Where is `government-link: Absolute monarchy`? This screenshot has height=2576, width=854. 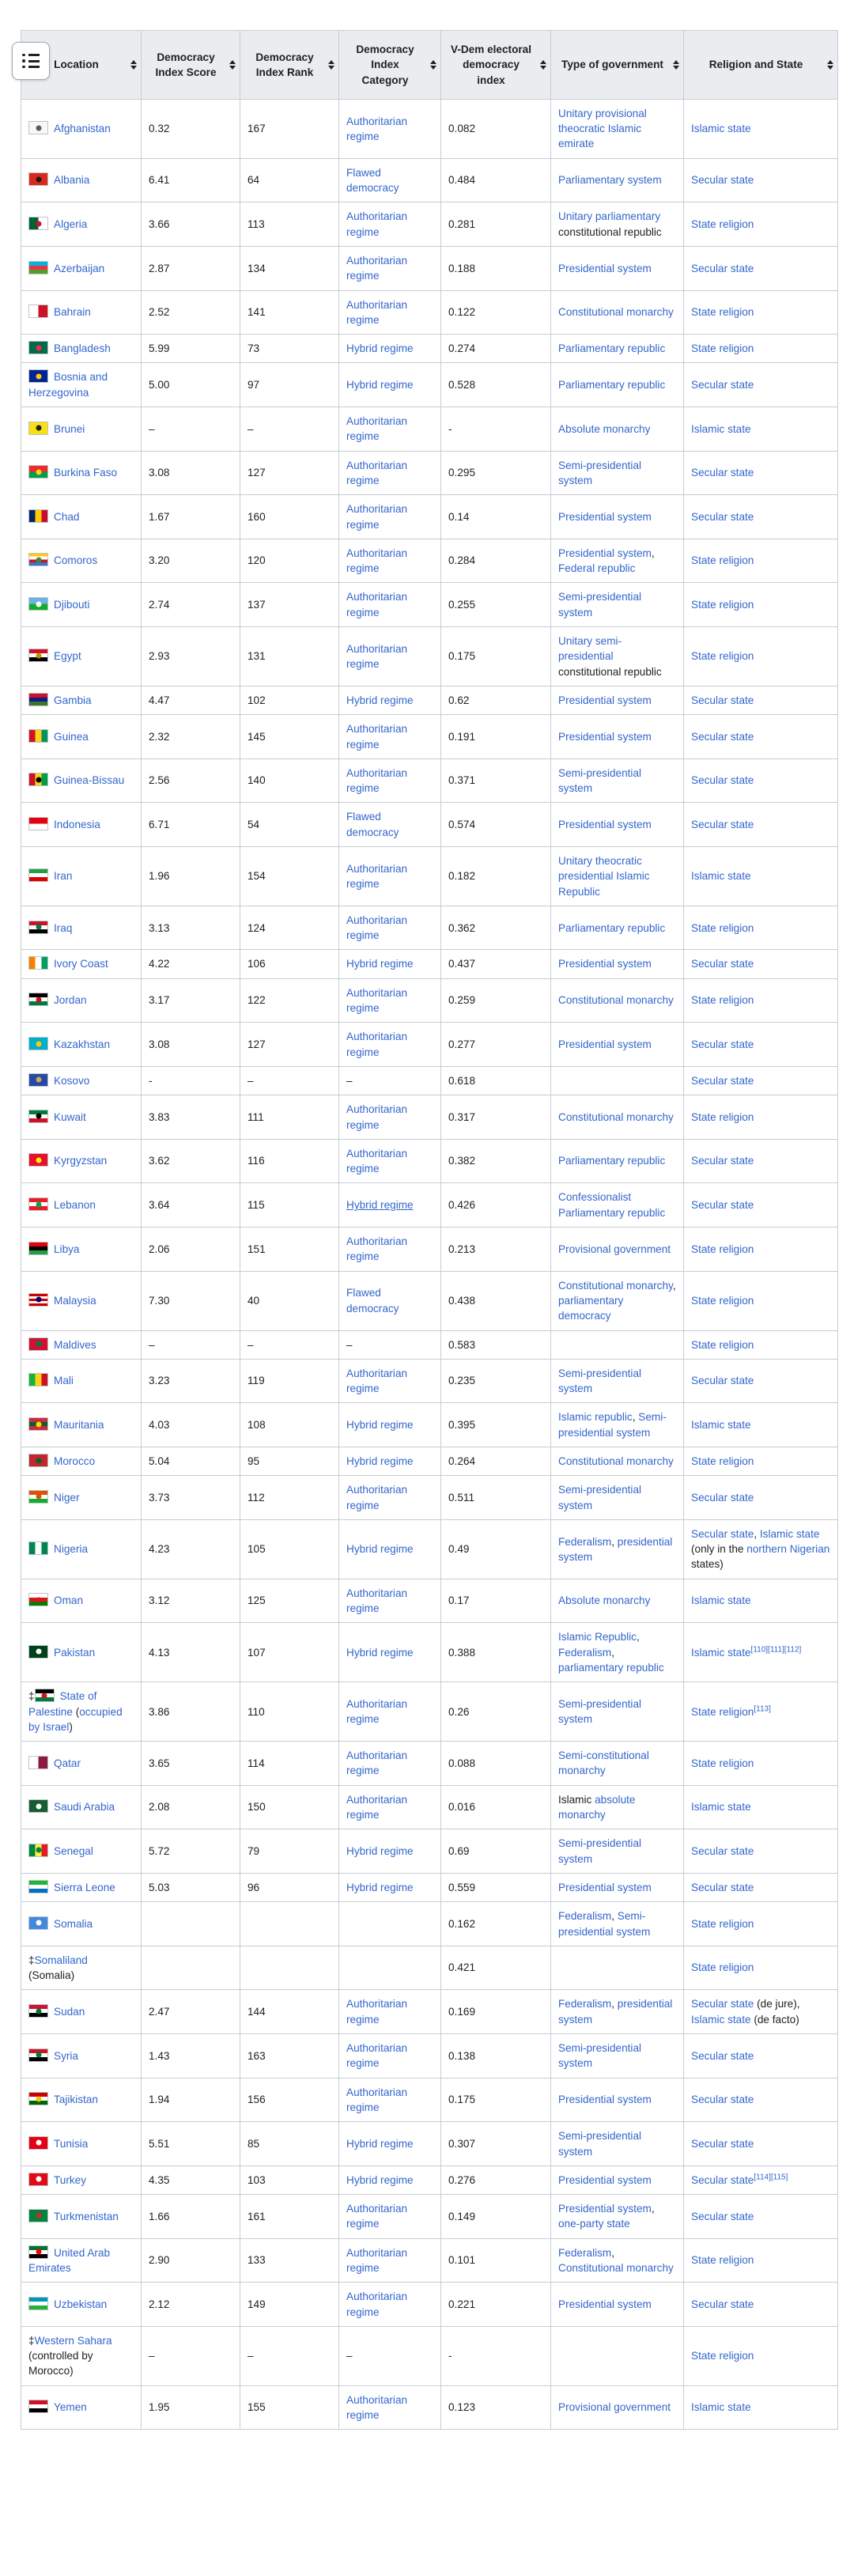
government-link: Absolute monarchy is located at coordinates (604, 429).